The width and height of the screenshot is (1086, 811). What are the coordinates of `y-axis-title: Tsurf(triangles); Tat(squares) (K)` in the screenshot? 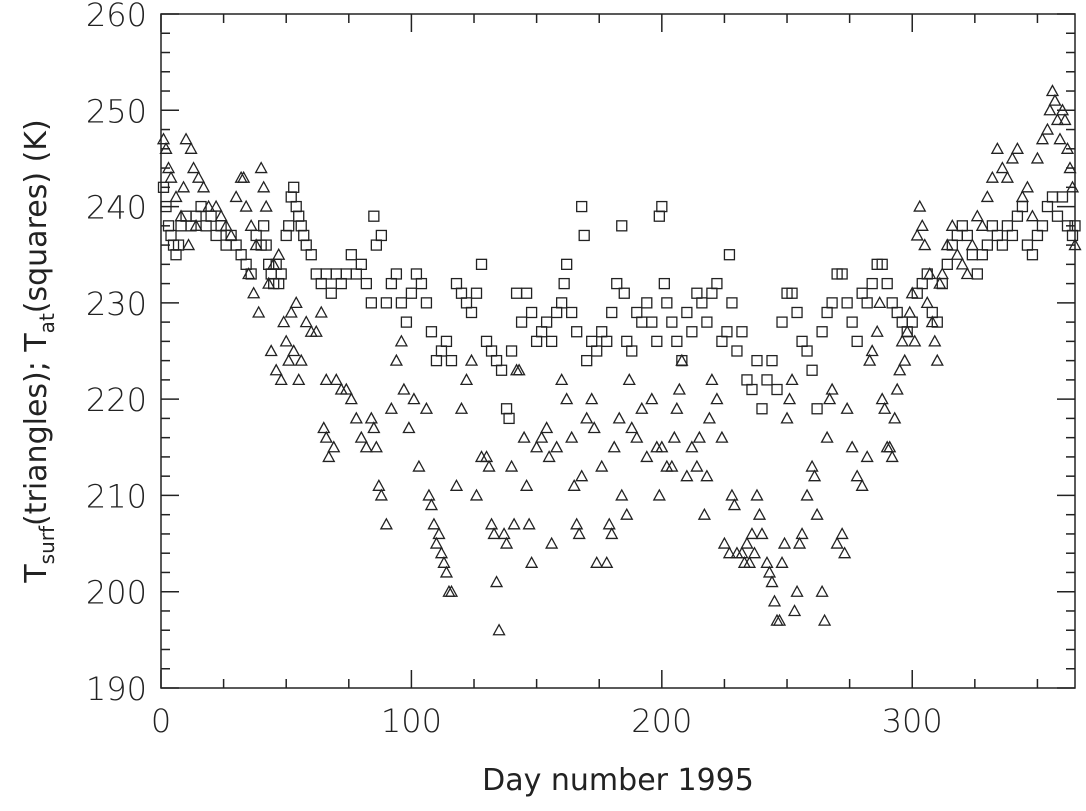 It's located at (39, 351).